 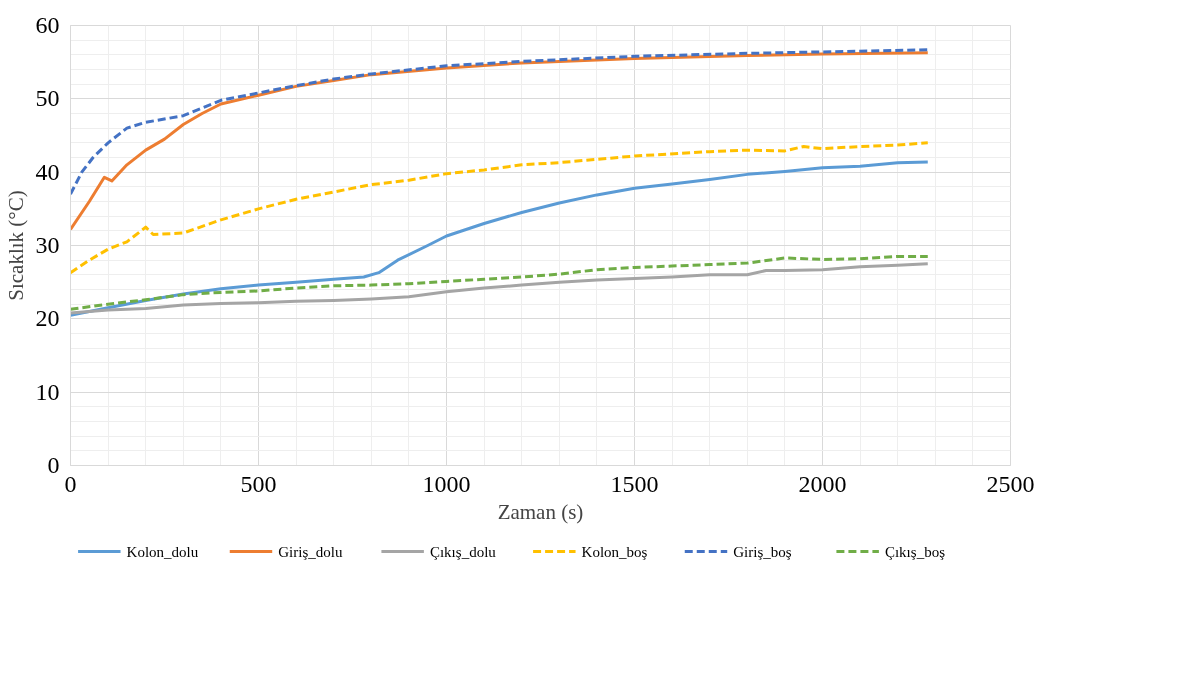 What do you see at coordinates (70, 483) in the screenshot?
I see `x-tick-label: 0` at bounding box center [70, 483].